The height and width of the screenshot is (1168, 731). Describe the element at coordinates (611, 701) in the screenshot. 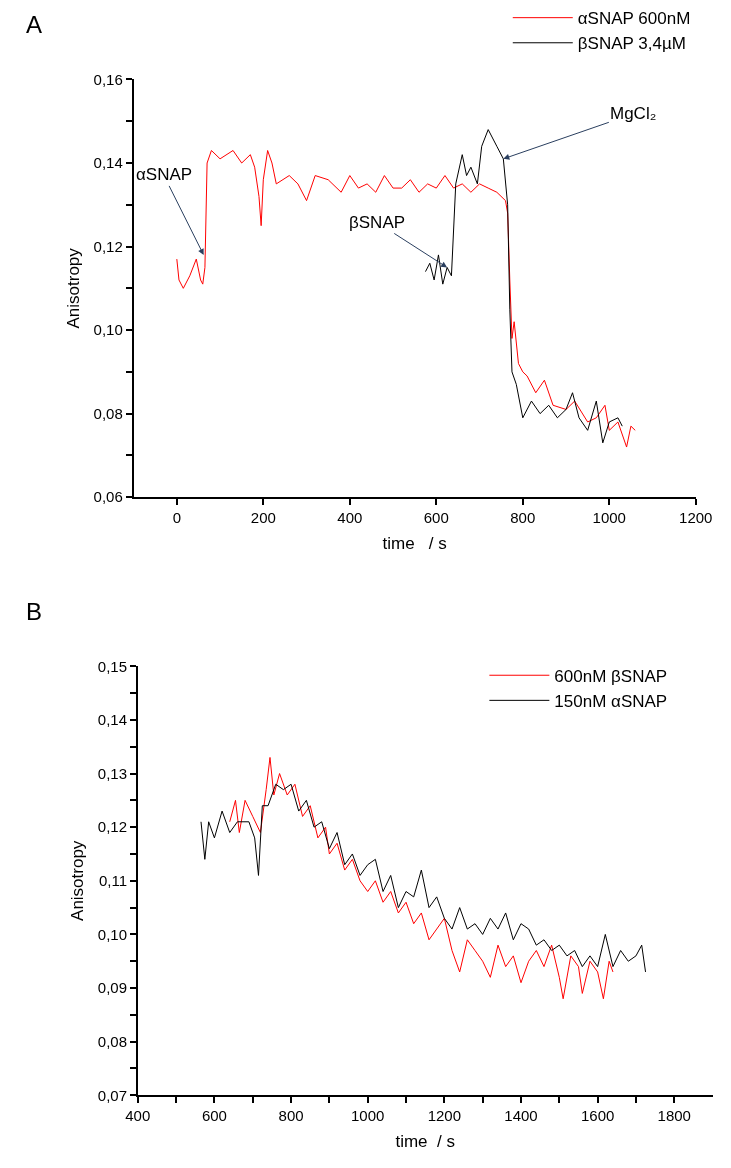

I see `legend-label: 150nM αSNAP` at that location.